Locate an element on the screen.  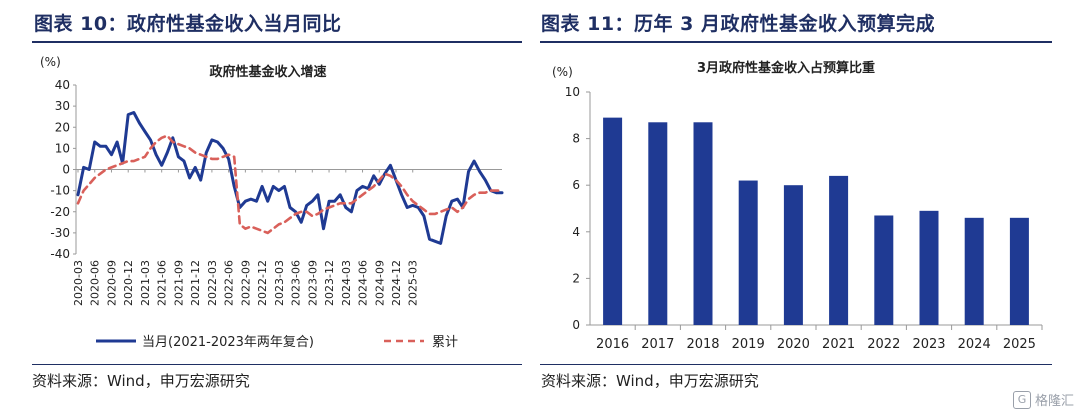
y-tick-label: 4 is located at coordinates (576, 232).